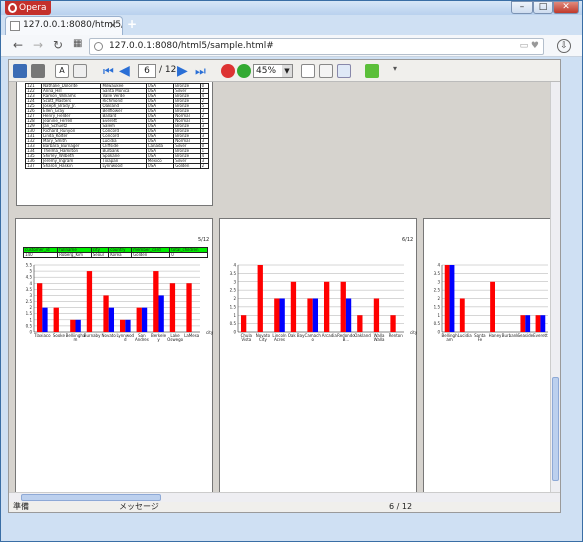  What do you see at coordinates (182, 71) in the screenshot?
I see `next-page-icon: ▶` at bounding box center [182, 71].